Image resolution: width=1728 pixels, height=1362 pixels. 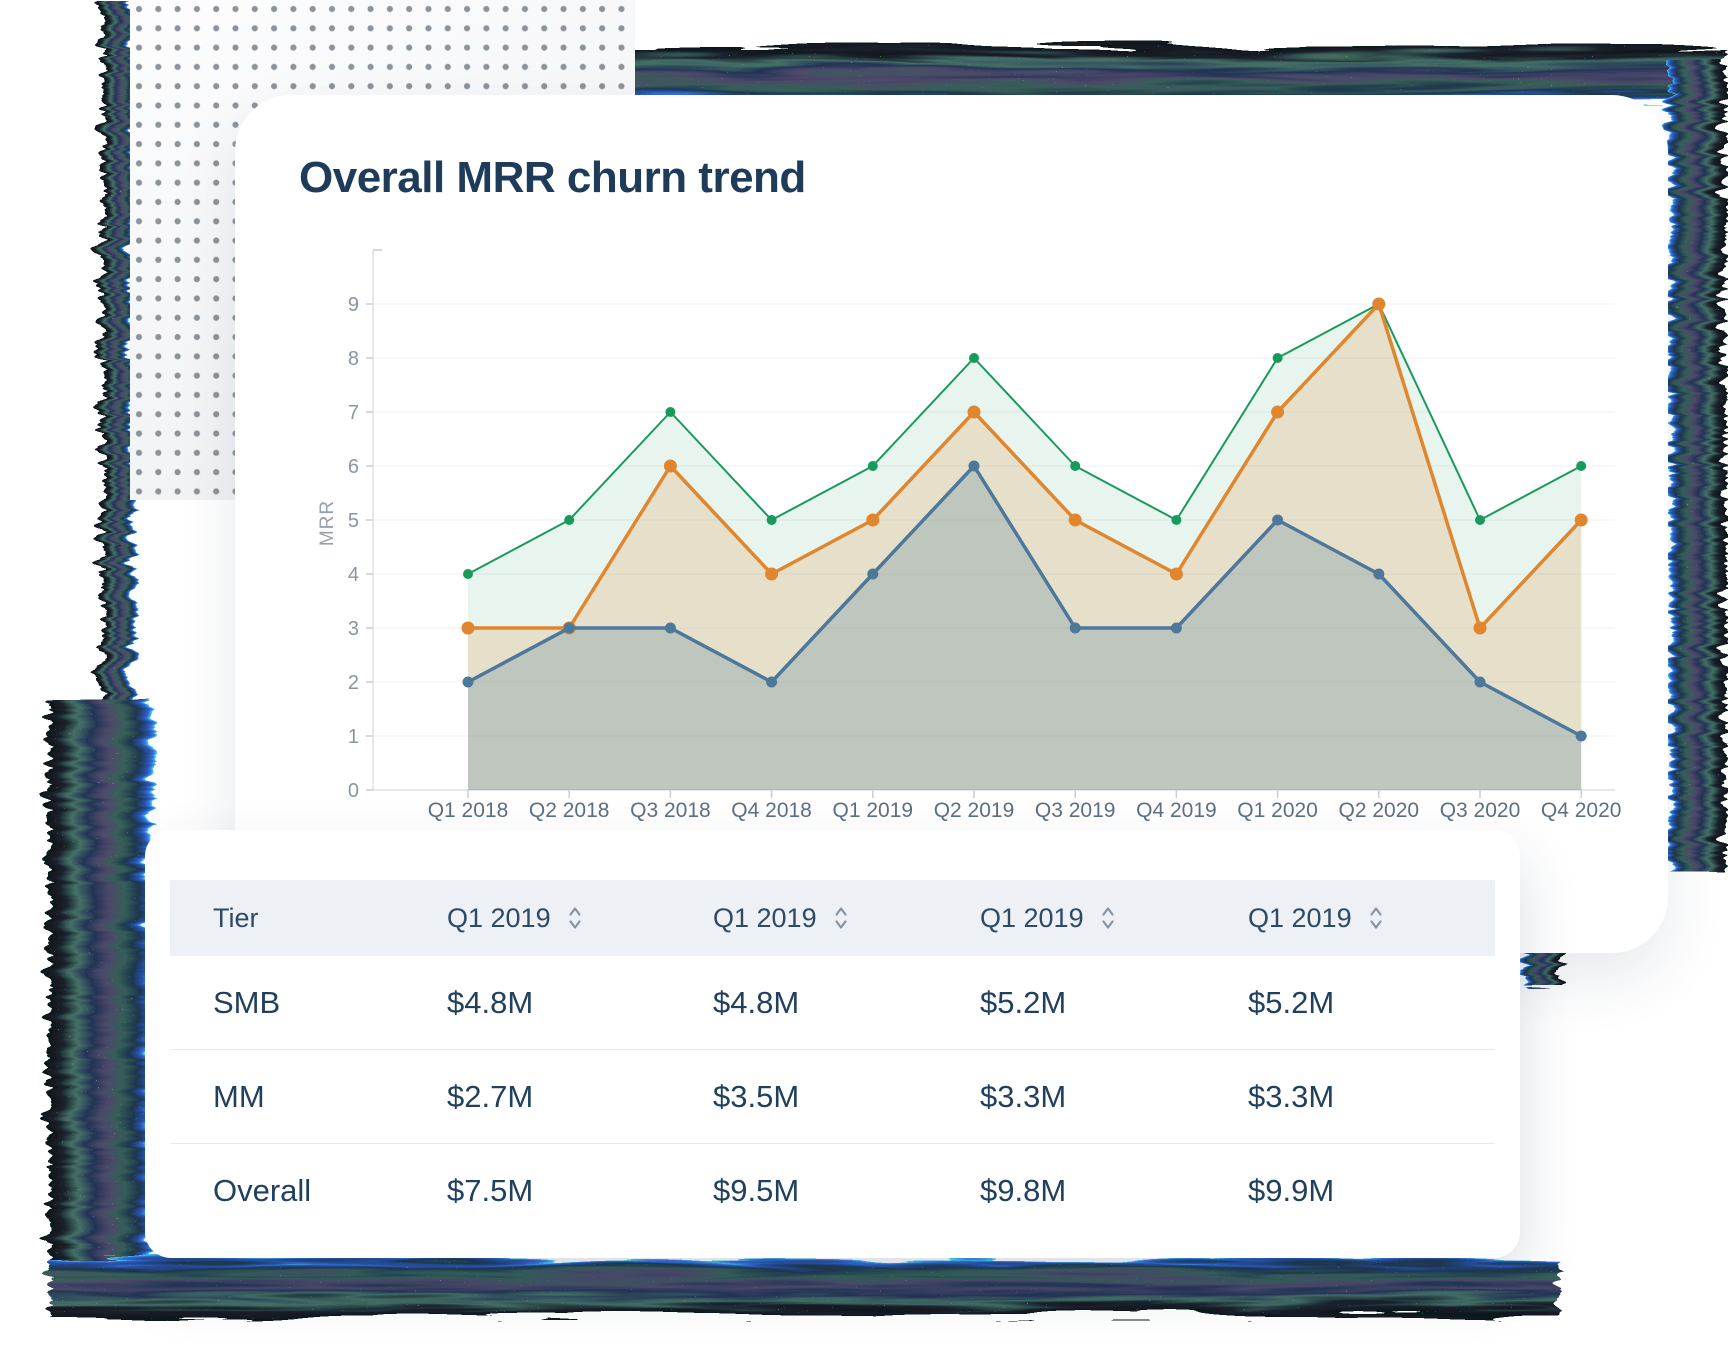 I want to click on y-axis-title: MRR, so click(x=327, y=523).